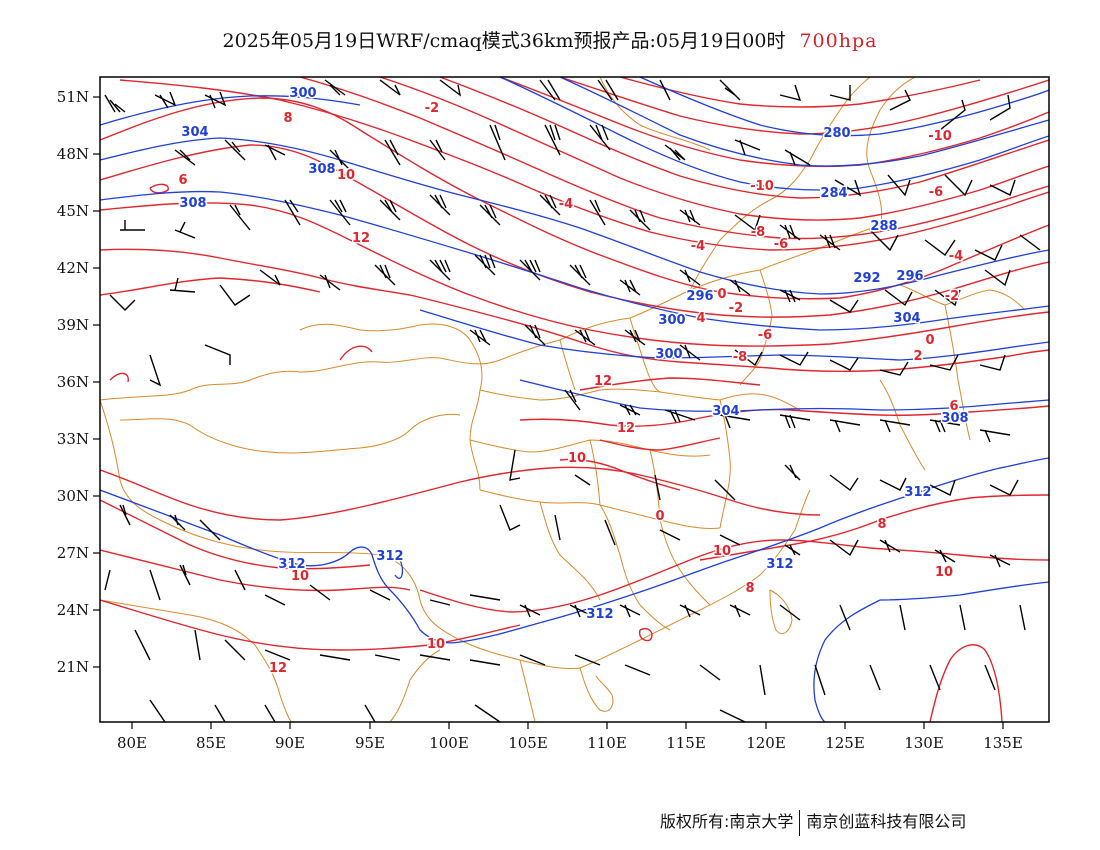  What do you see at coordinates (73, 211) in the screenshot?
I see `lat-label: 45N` at bounding box center [73, 211].